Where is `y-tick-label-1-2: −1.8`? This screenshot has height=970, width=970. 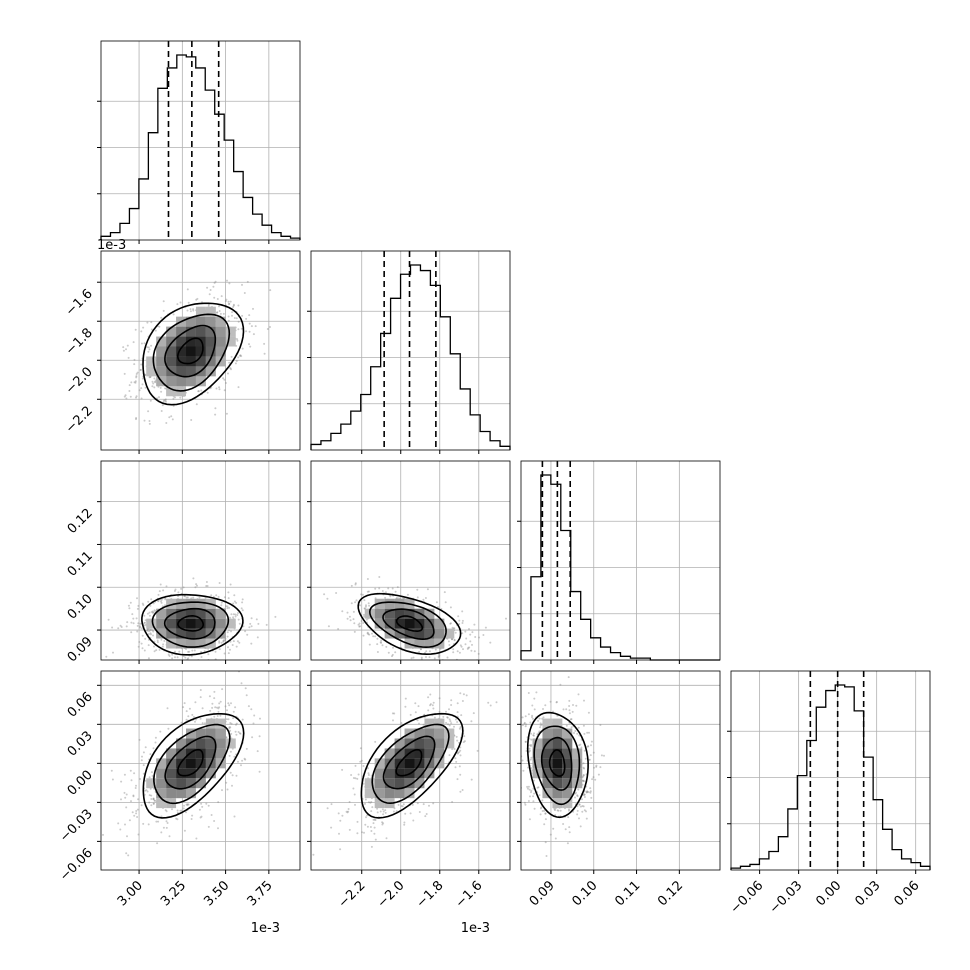 y-tick-label-1-2: −1.8 is located at coordinates (79, 341).